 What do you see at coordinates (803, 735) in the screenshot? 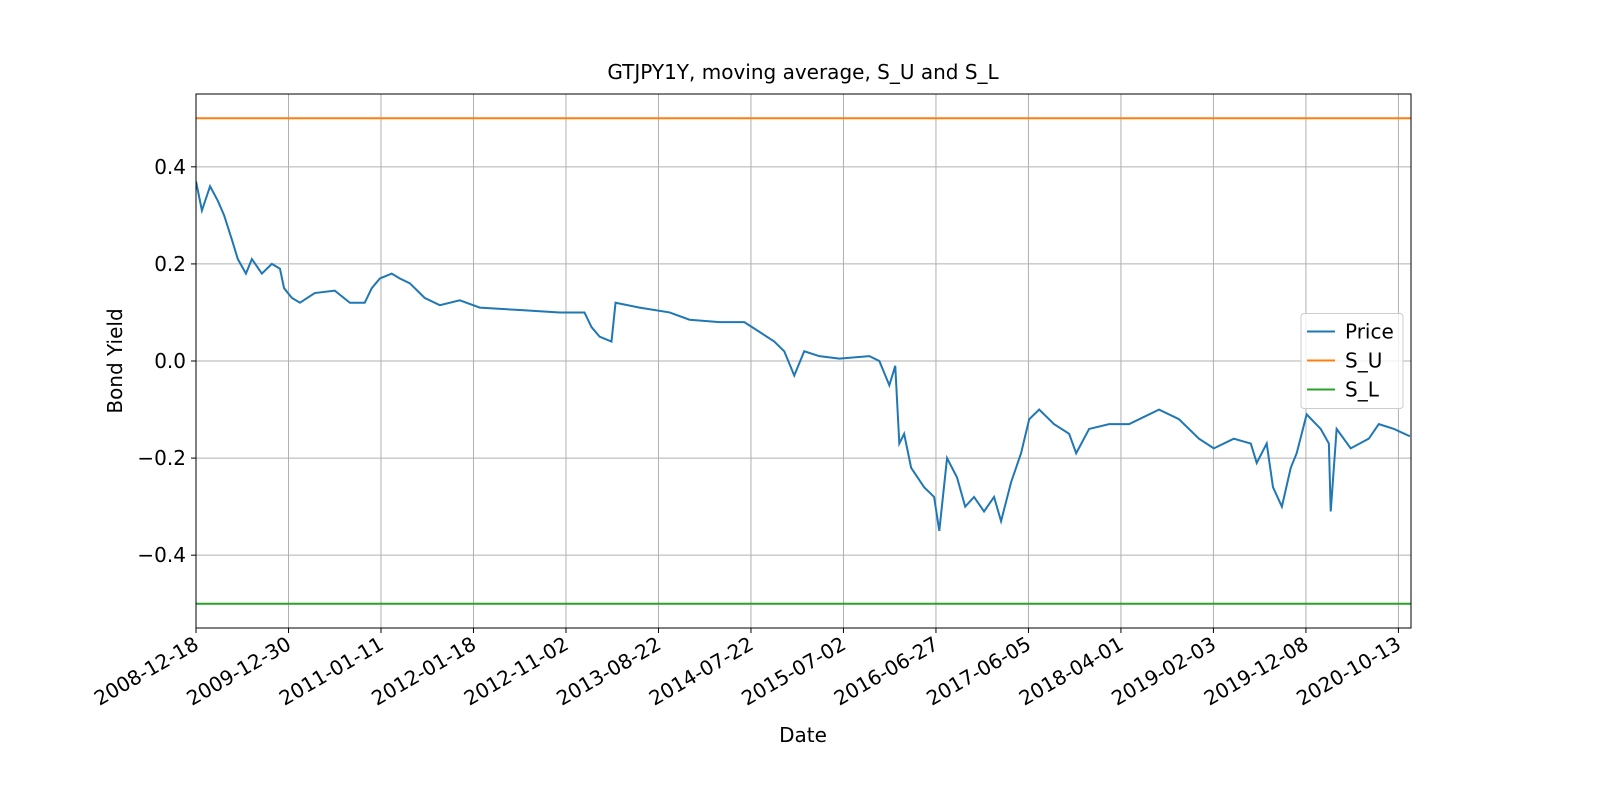
I see `x-axis-label: Date` at bounding box center [803, 735].